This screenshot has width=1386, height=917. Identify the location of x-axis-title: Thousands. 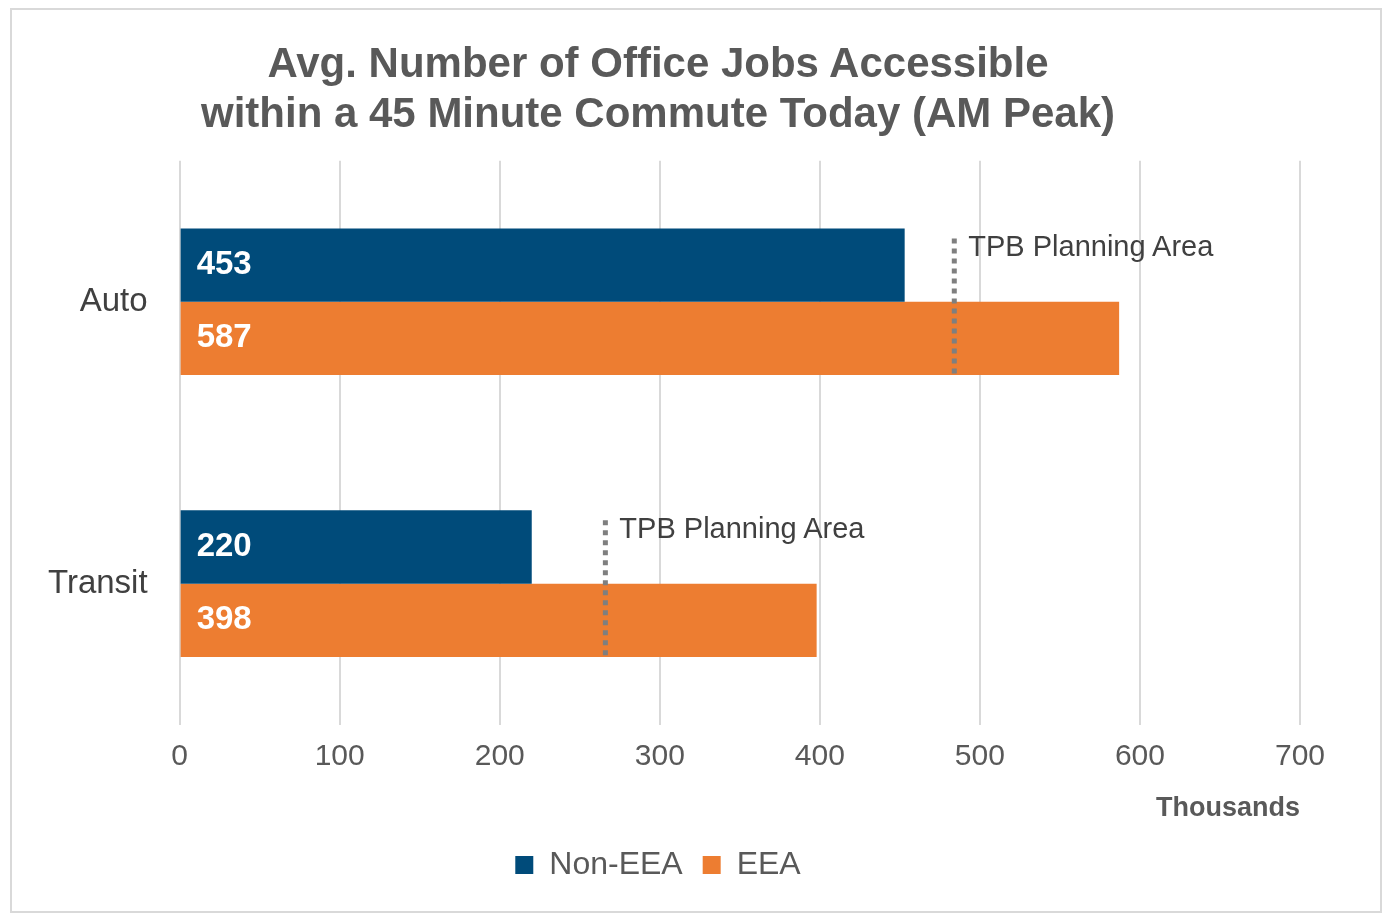
(1227, 807).